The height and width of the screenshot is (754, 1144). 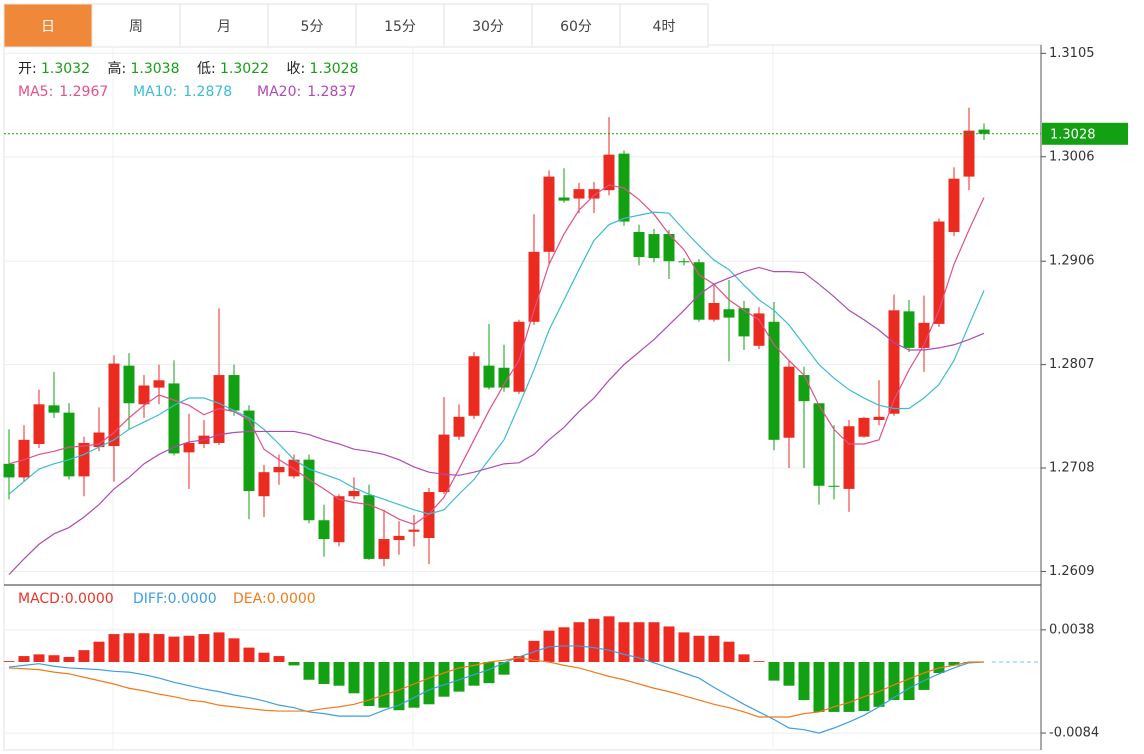 What do you see at coordinates (496, 689) in the screenshot?
I see `macd-line` at bounding box center [496, 689].